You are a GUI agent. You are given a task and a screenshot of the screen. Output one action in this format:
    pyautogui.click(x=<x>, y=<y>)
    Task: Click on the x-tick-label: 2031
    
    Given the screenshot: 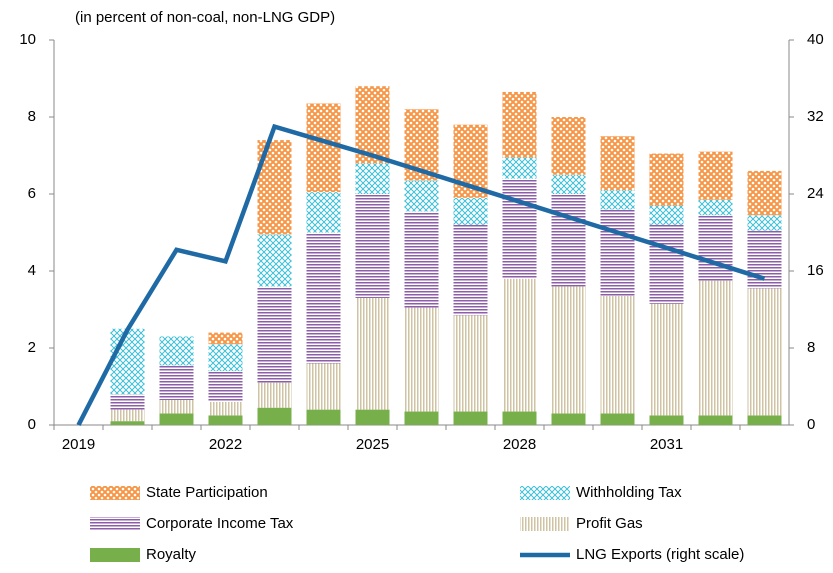 What is the action you would take?
    pyautogui.click(x=666, y=444)
    